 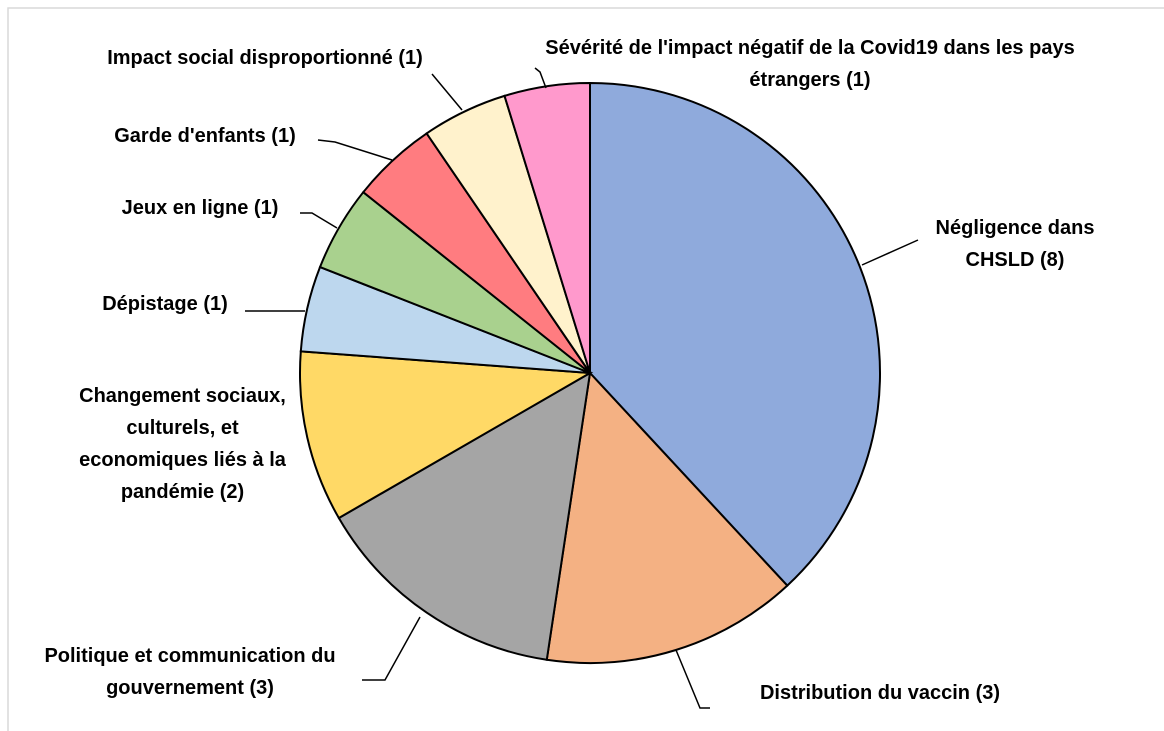 What do you see at coordinates (1052, 260) in the screenshot?
I see `value-label: (8)` at bounding box center [1052, 260].